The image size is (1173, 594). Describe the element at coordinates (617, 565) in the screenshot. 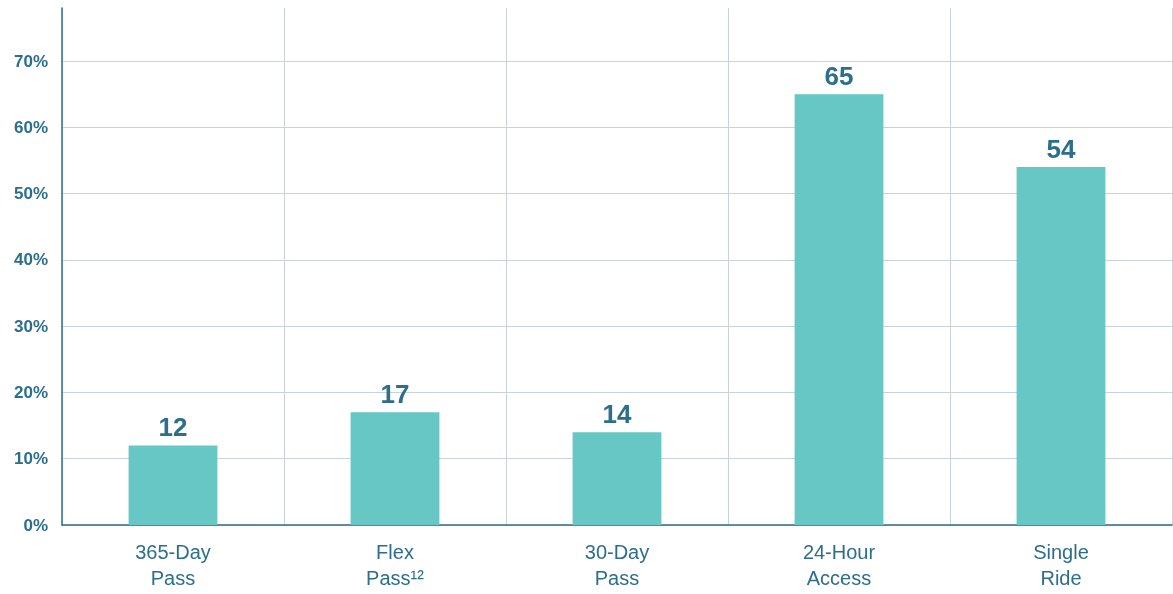

I see `x-tick-label: 30-Day Pass` at that location.